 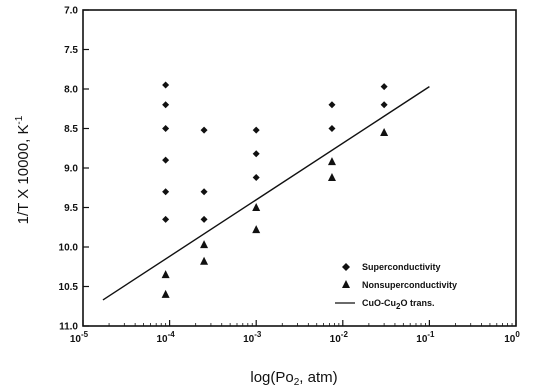 I want to click on y-tick-label: 10.5, so click(x=69, y=287).